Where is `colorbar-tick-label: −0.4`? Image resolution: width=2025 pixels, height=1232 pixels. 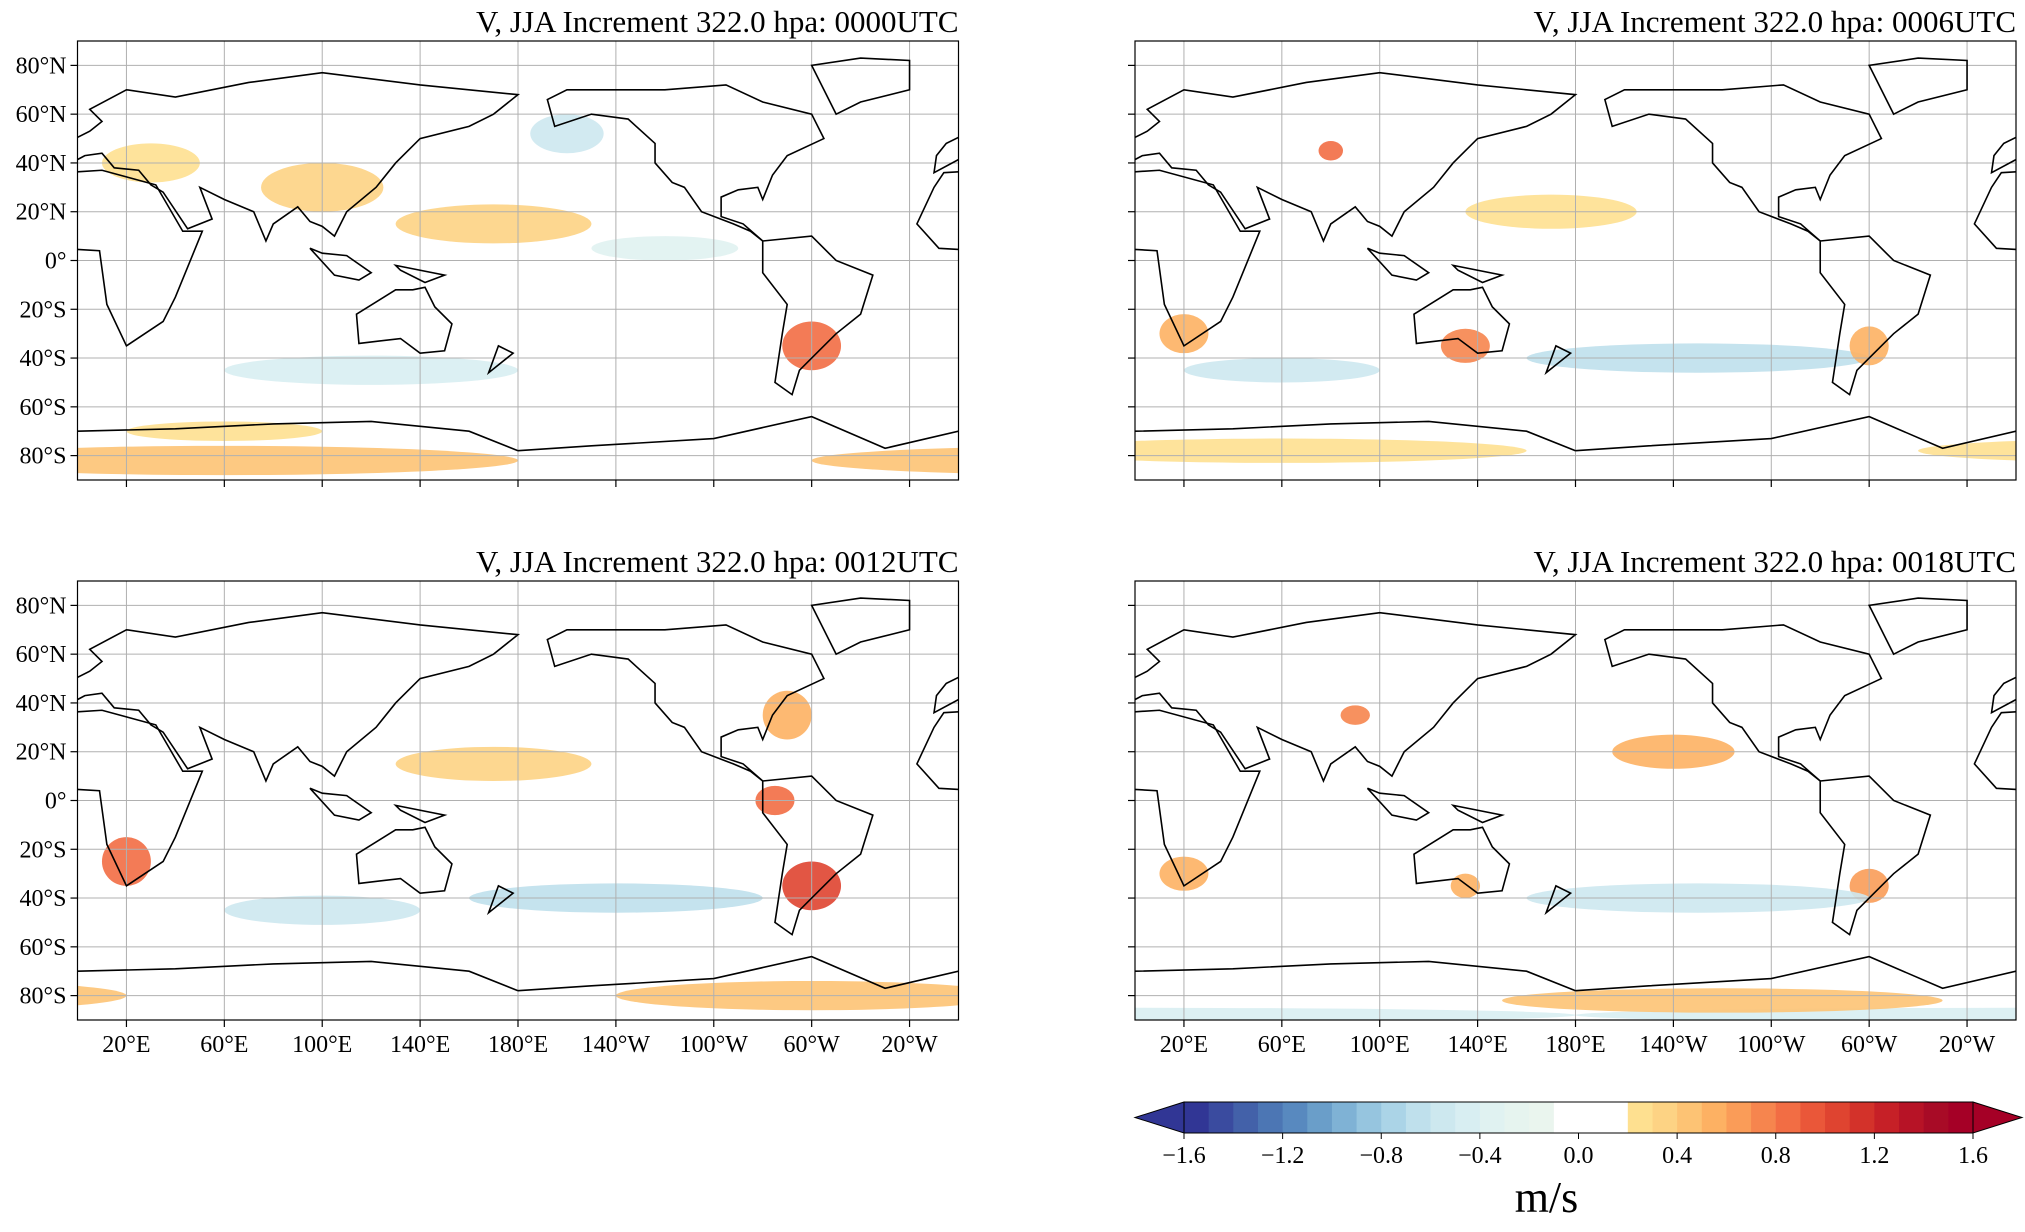
colorbar-tick-label: −0.4 is located at coordinates (1480, 1156).